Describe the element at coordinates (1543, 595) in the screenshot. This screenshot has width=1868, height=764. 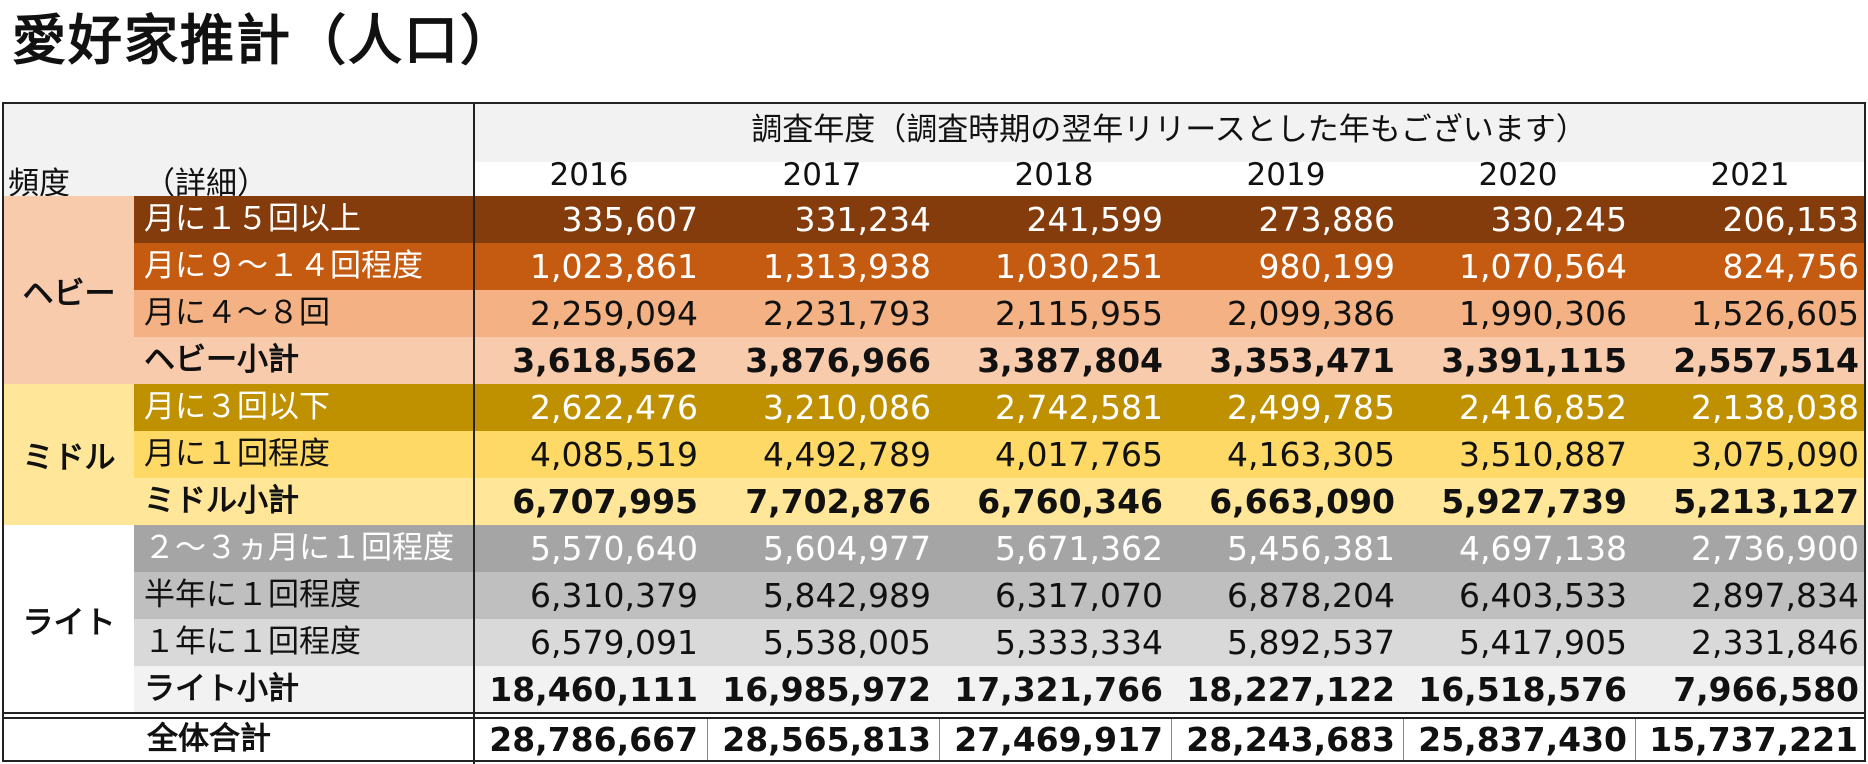
I see `value-cell-2020: 6,403,533` at that location.